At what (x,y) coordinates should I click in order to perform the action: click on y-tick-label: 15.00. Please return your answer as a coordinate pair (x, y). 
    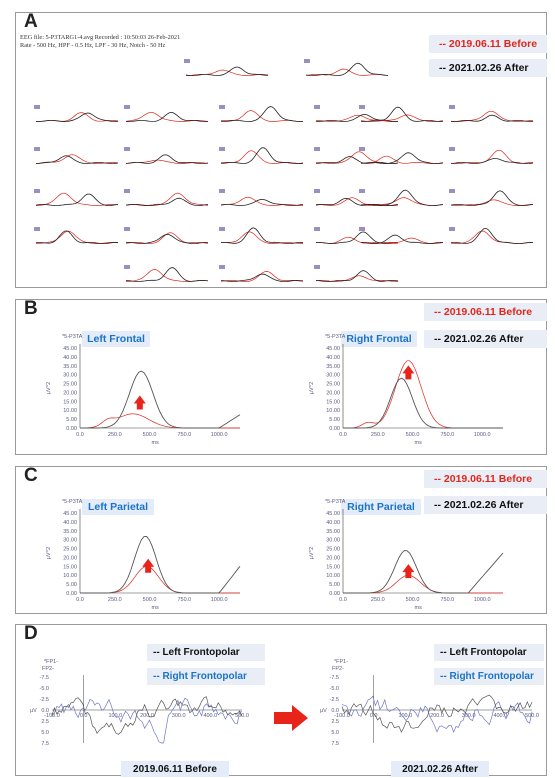
    Looking at the image, I should click on (333, 567).